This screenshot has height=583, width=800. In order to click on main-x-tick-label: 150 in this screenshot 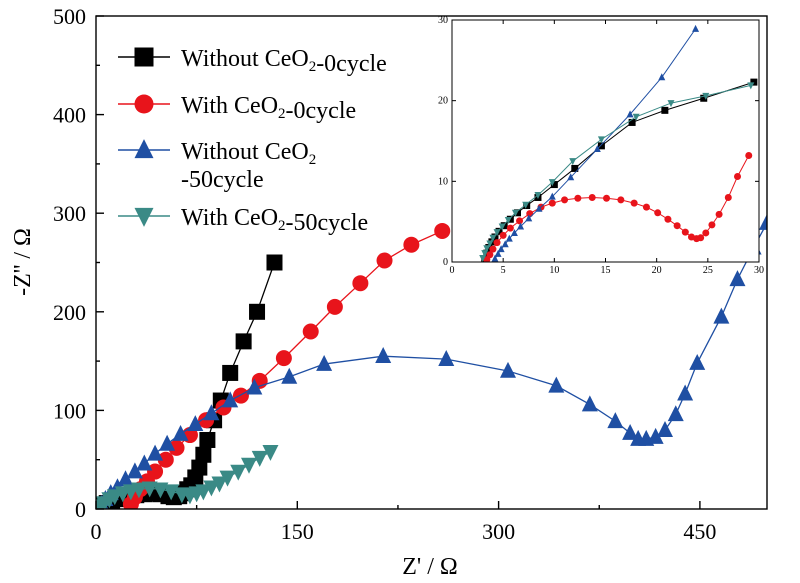, I will do `click(297, 531)`.